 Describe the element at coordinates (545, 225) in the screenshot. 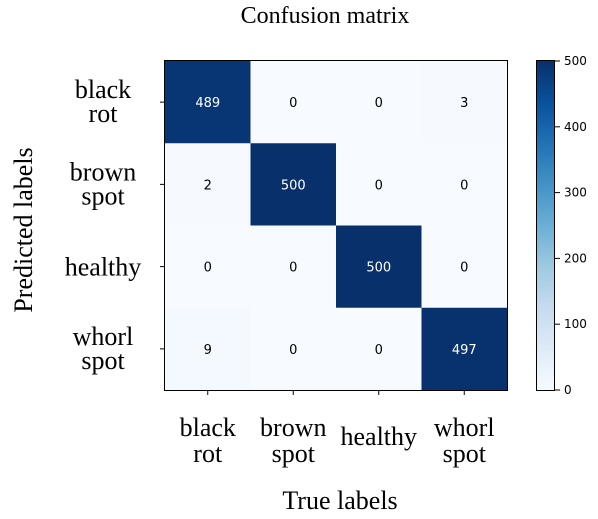

I see `colorbar-gradient` at that location.